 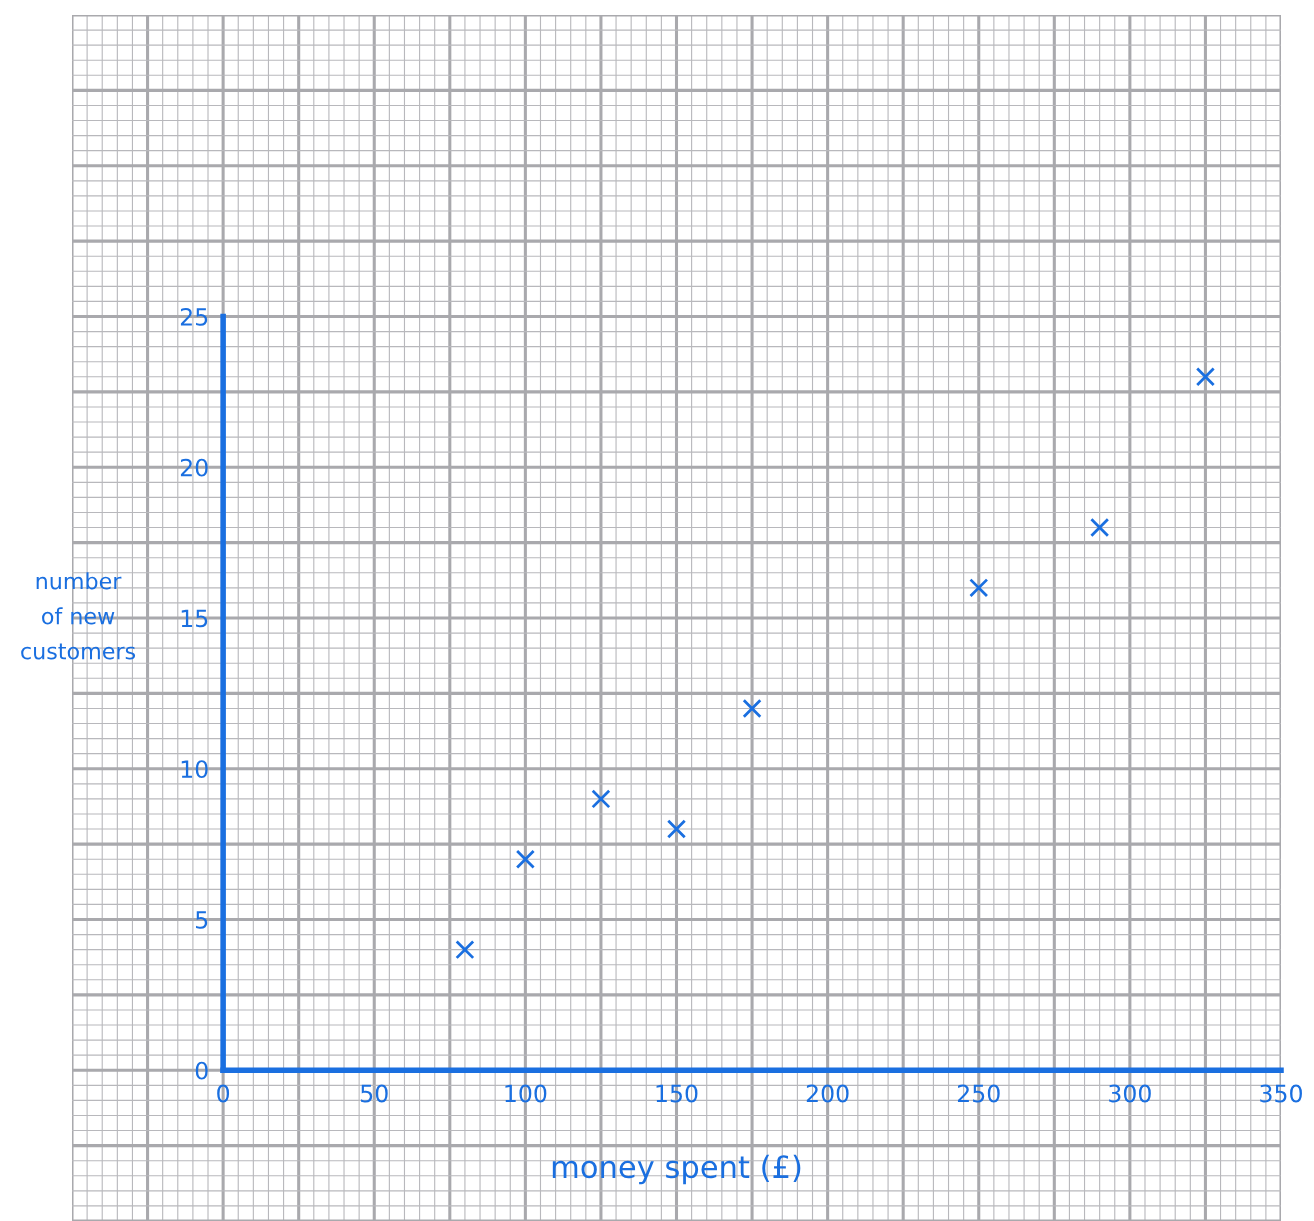 I want to click on x-tick-label: 150, so click(x=677, y=1093).